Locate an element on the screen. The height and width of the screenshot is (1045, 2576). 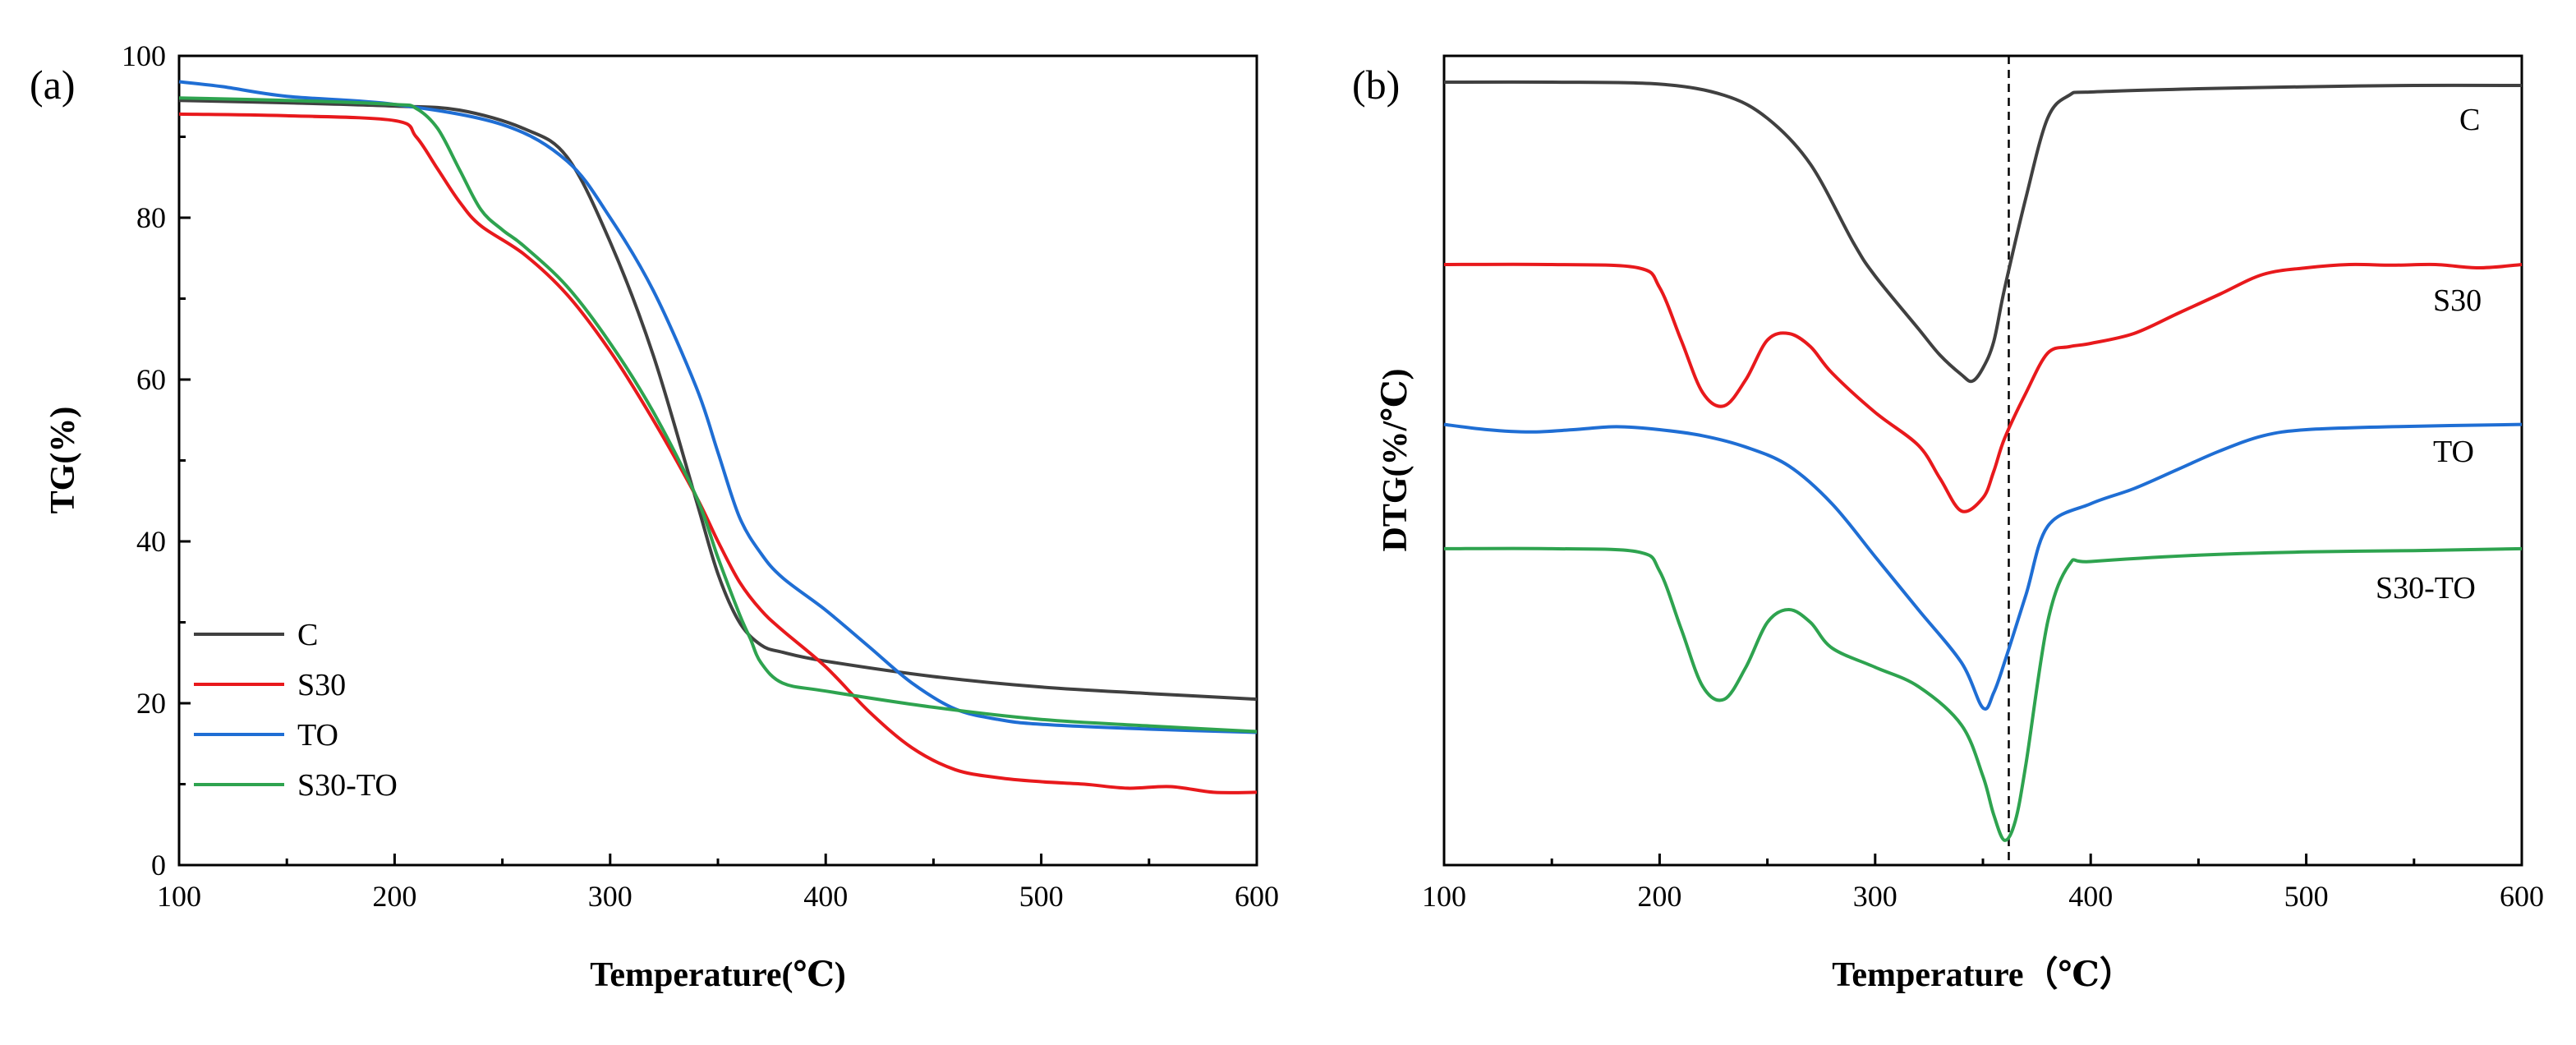
panel-a-legend-label-c: C is located at coordinates (307, 635).